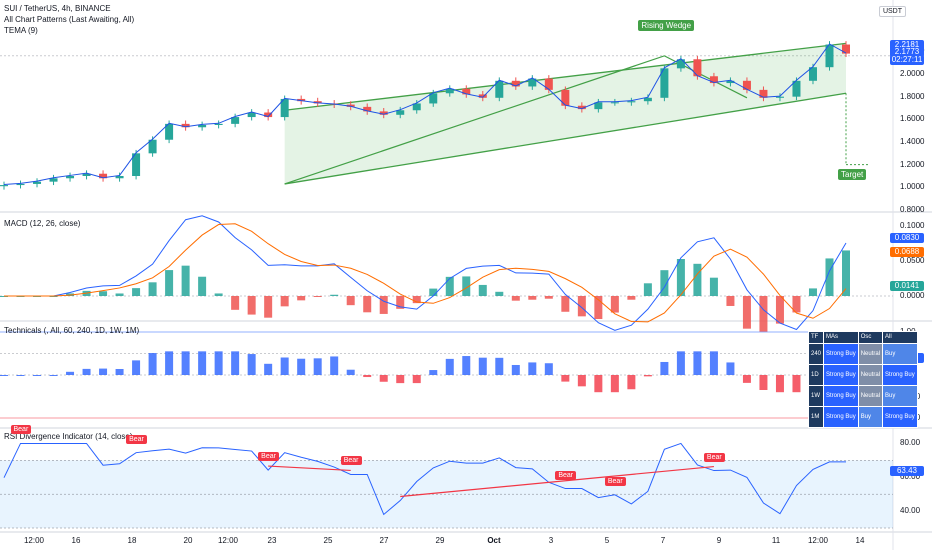 Image resolution: width=932 pixels, height=550 pixels. I want to click on x-axis-tick: Oct, so click(494, 540).